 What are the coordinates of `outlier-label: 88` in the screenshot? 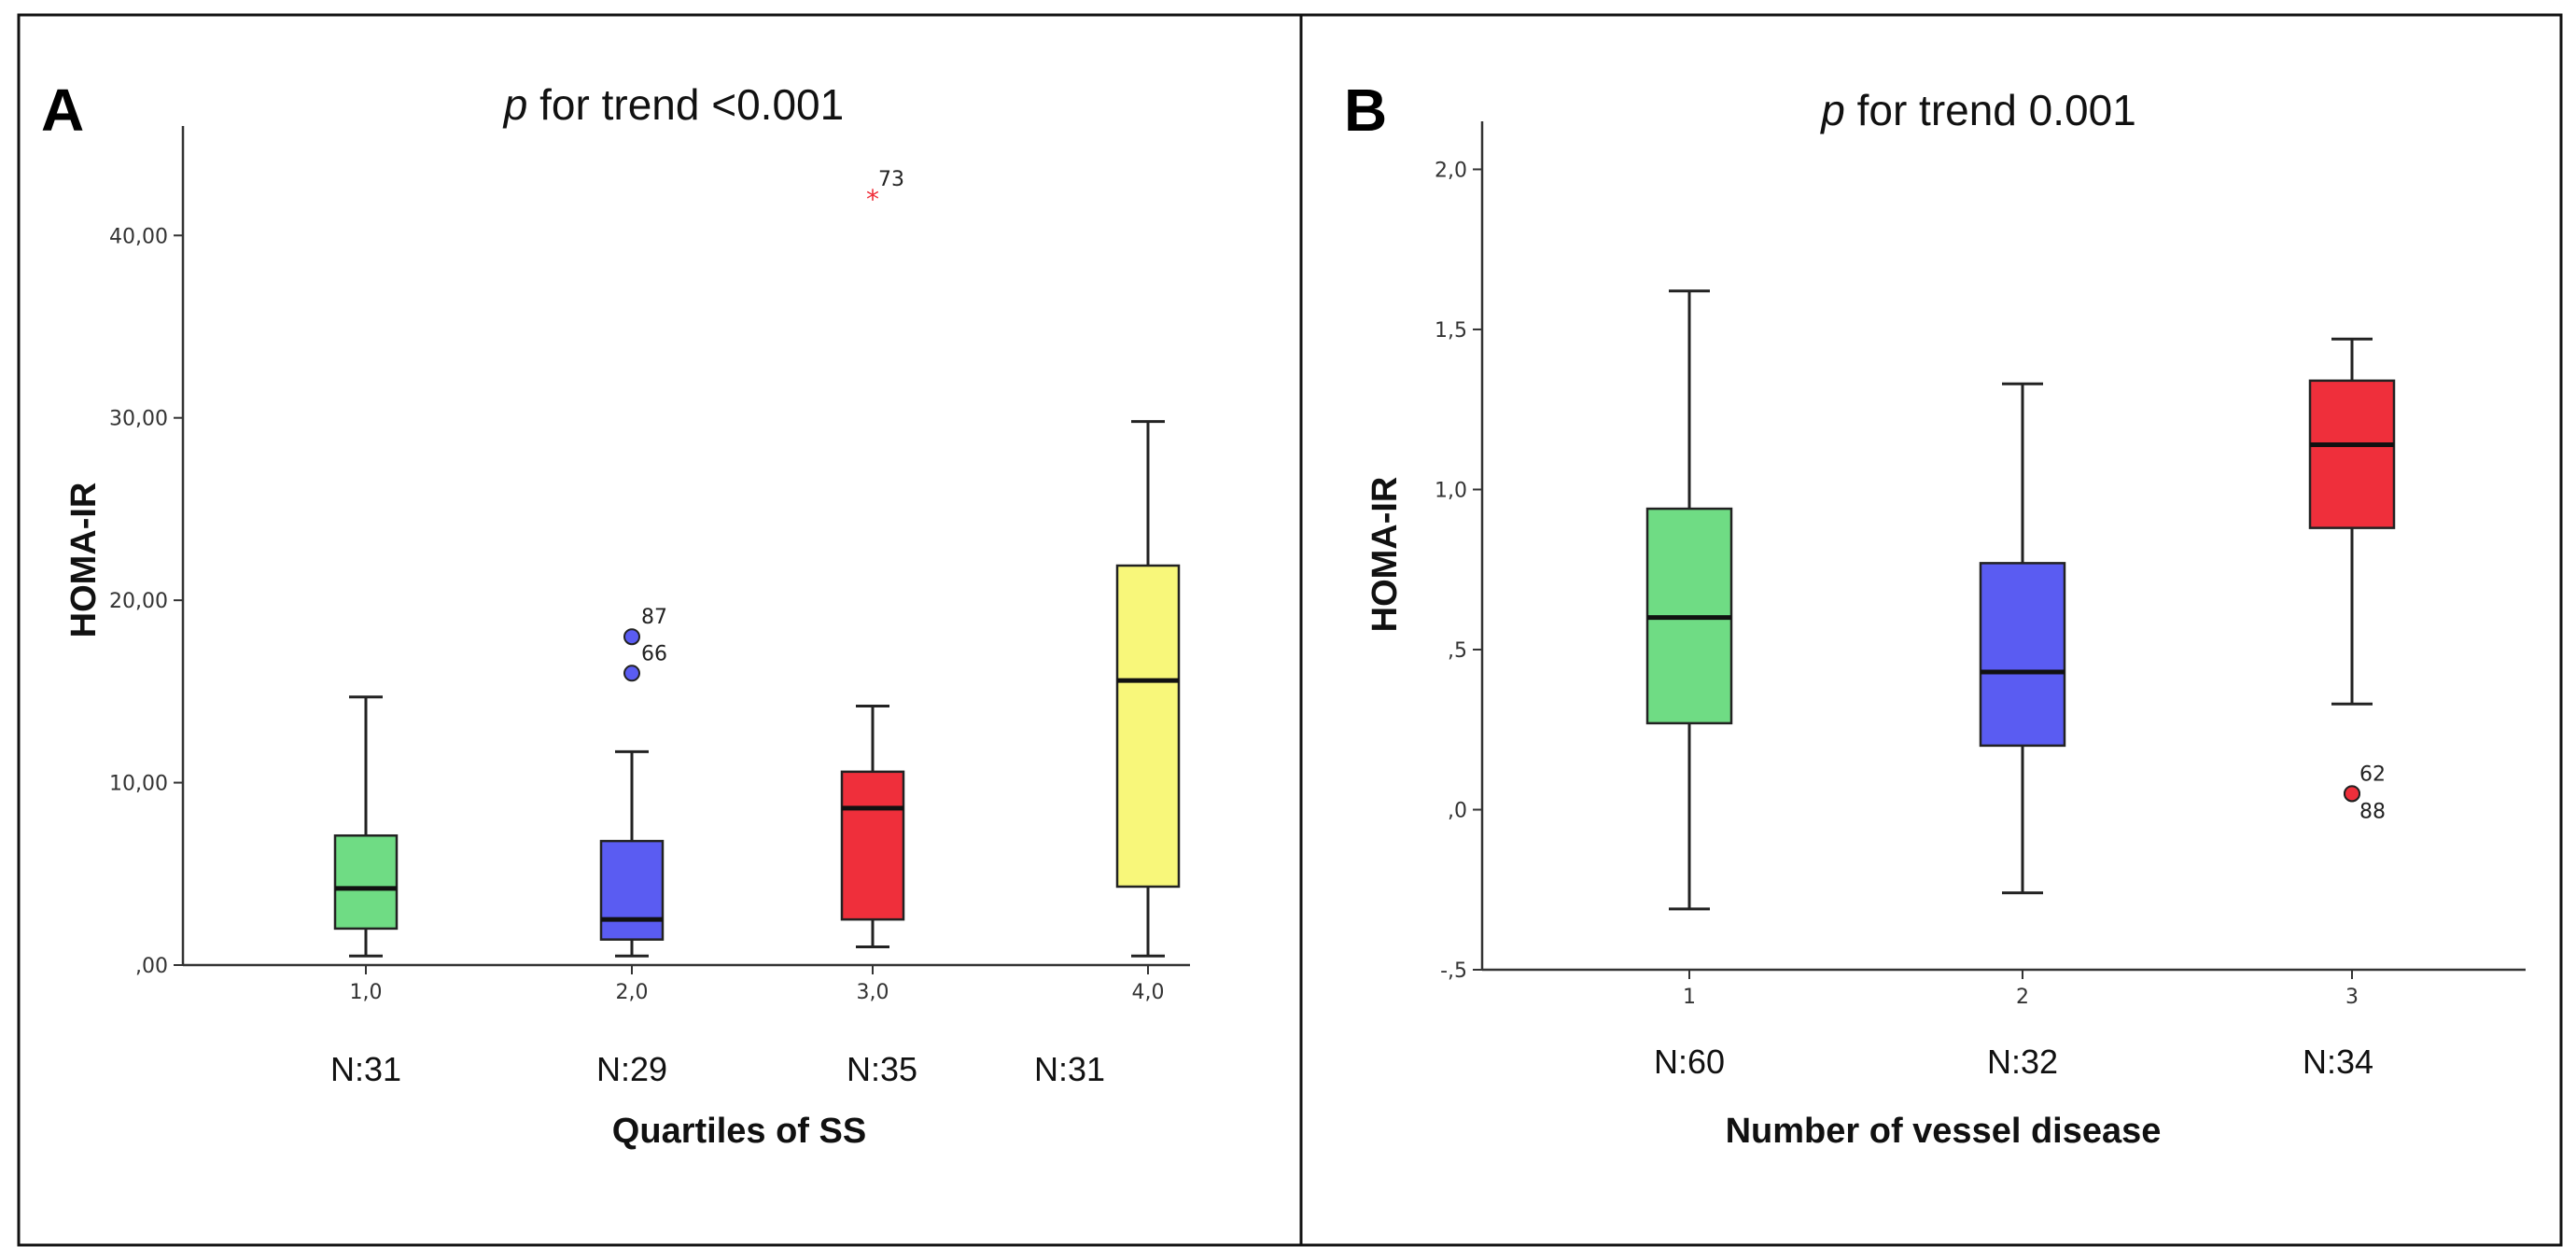 It's located at (2372, 811).